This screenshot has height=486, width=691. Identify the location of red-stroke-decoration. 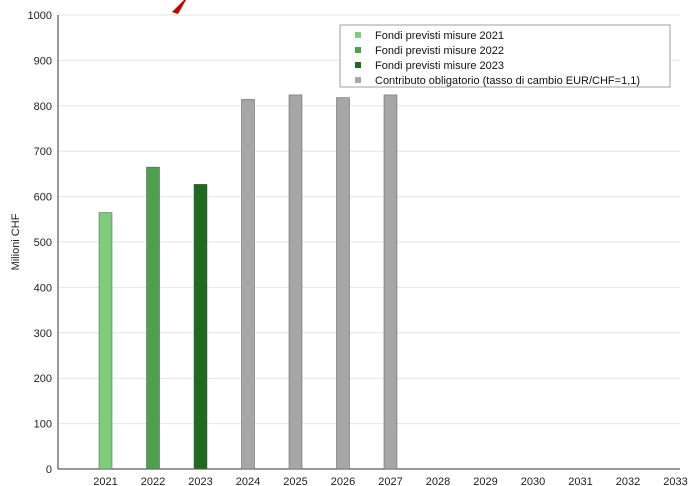
(179, 7).